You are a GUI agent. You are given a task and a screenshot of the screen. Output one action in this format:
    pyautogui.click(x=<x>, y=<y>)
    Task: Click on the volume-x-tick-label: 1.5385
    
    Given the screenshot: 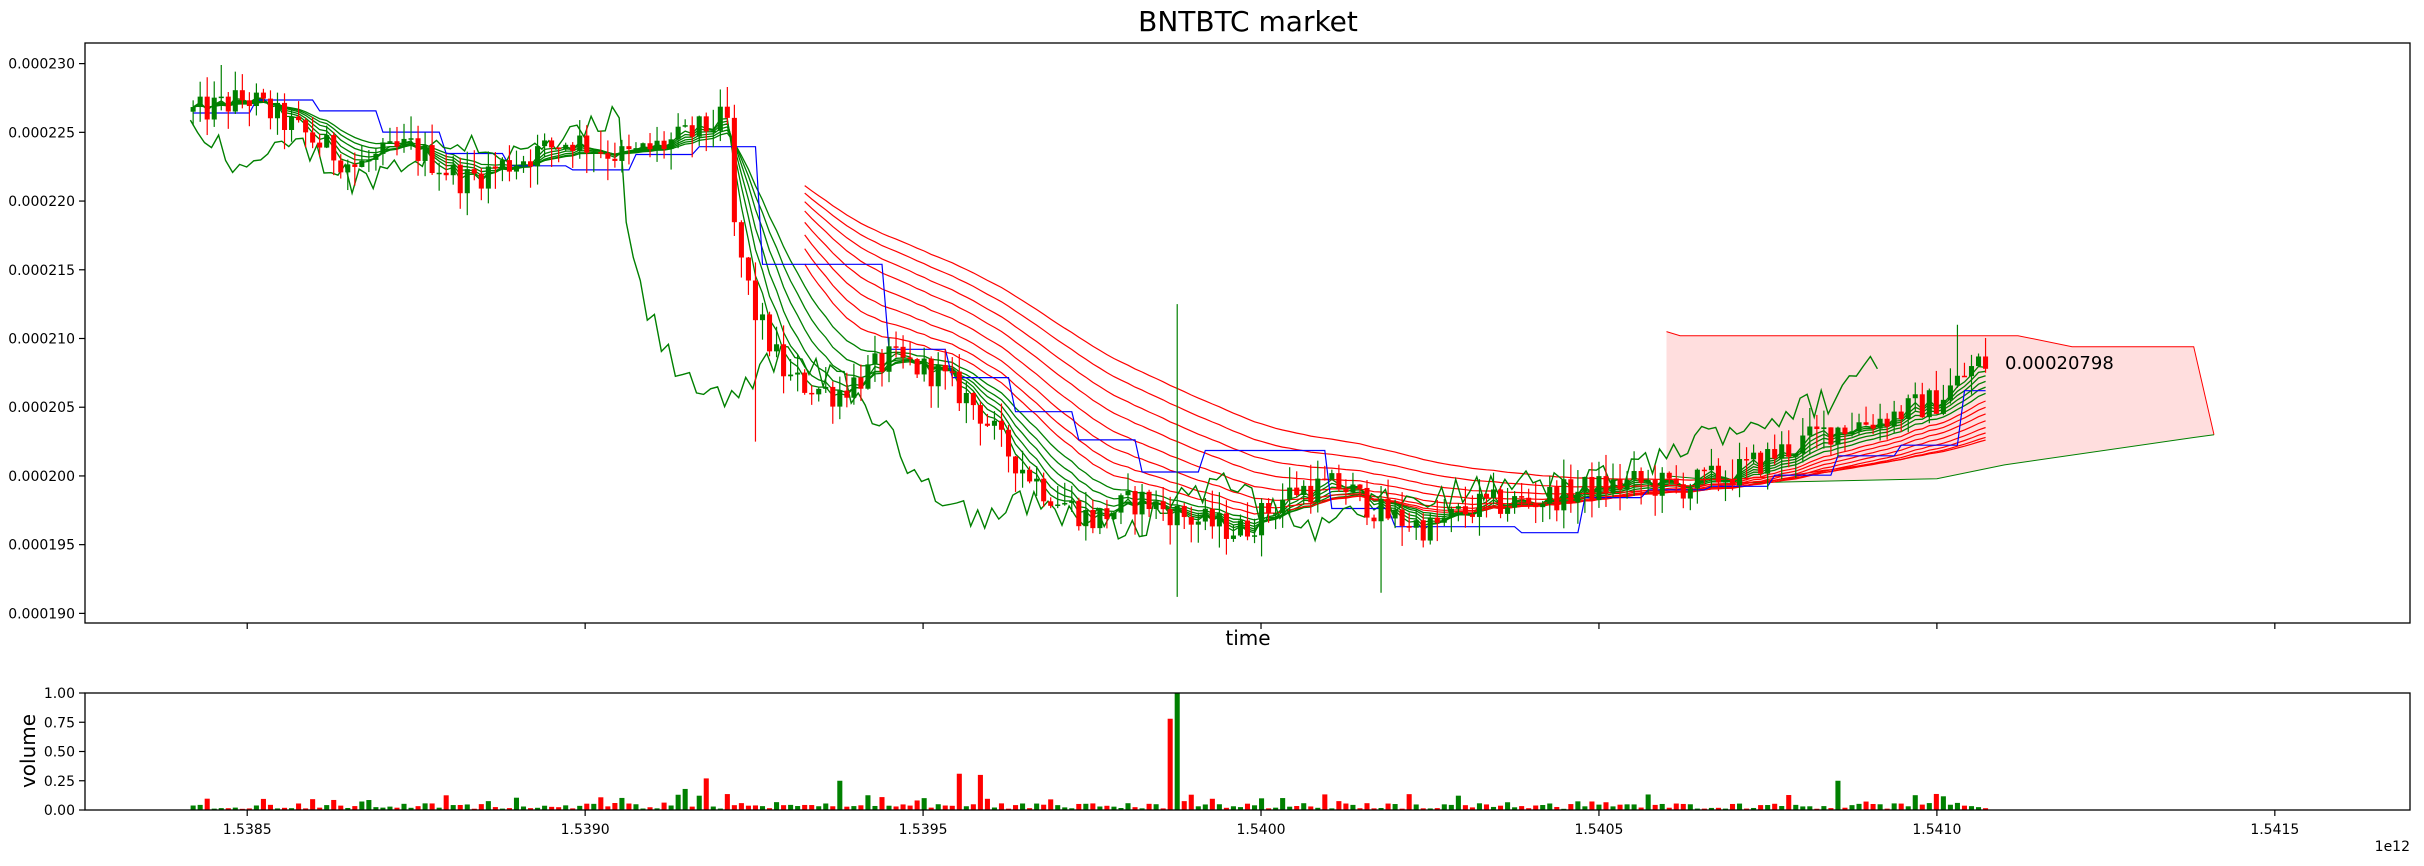 What is the action you would take?
    pyautogui.click(x=247, y=830)
    